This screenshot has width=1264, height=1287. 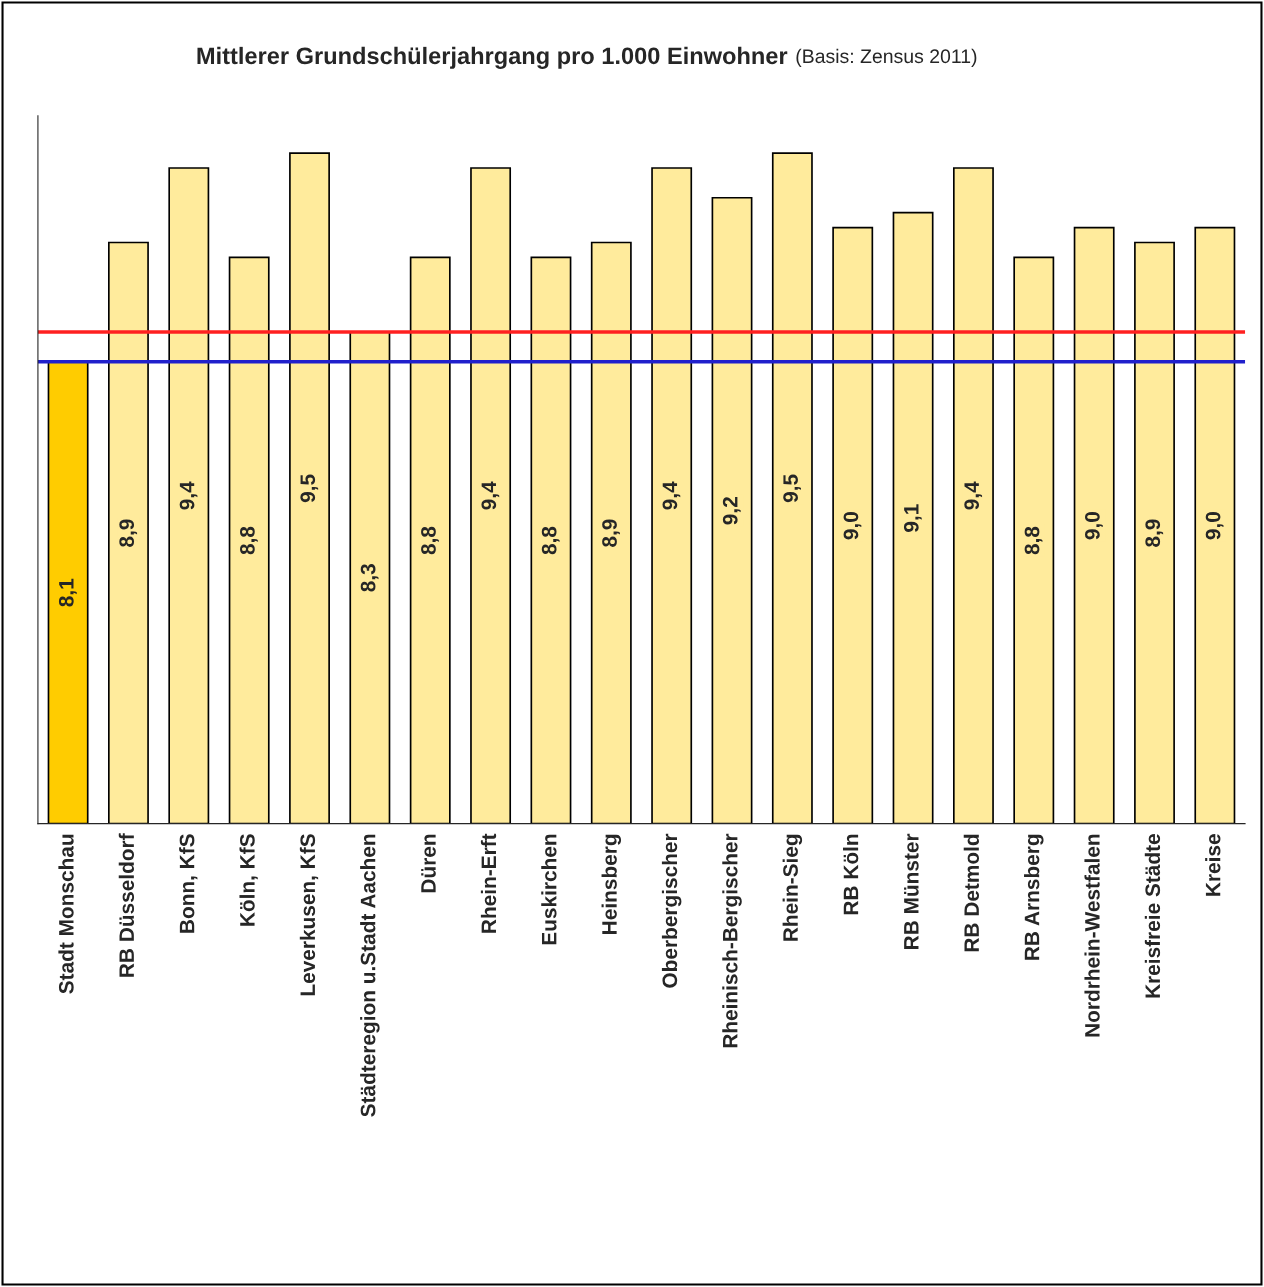 What do you see at coordinates (66, 914) in the screenshot?
I see `x-tick-label: Stadt Monschau` at bounding box center [66, 914].